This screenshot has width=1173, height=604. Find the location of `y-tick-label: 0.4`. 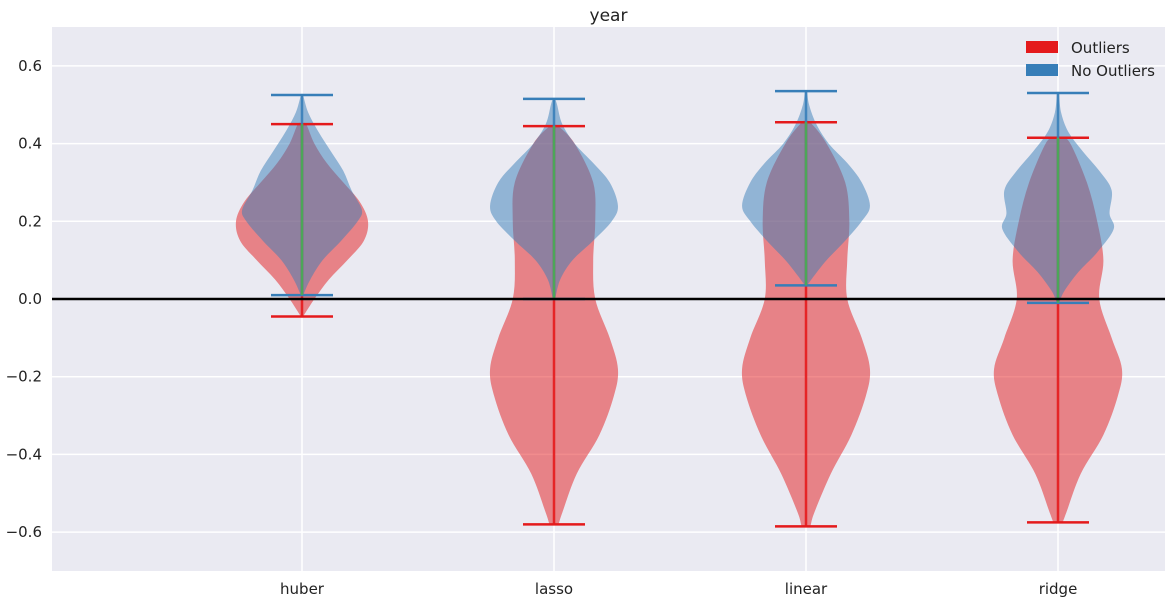

y-tick-label: 0.4 is located at coordinates (30, 144).